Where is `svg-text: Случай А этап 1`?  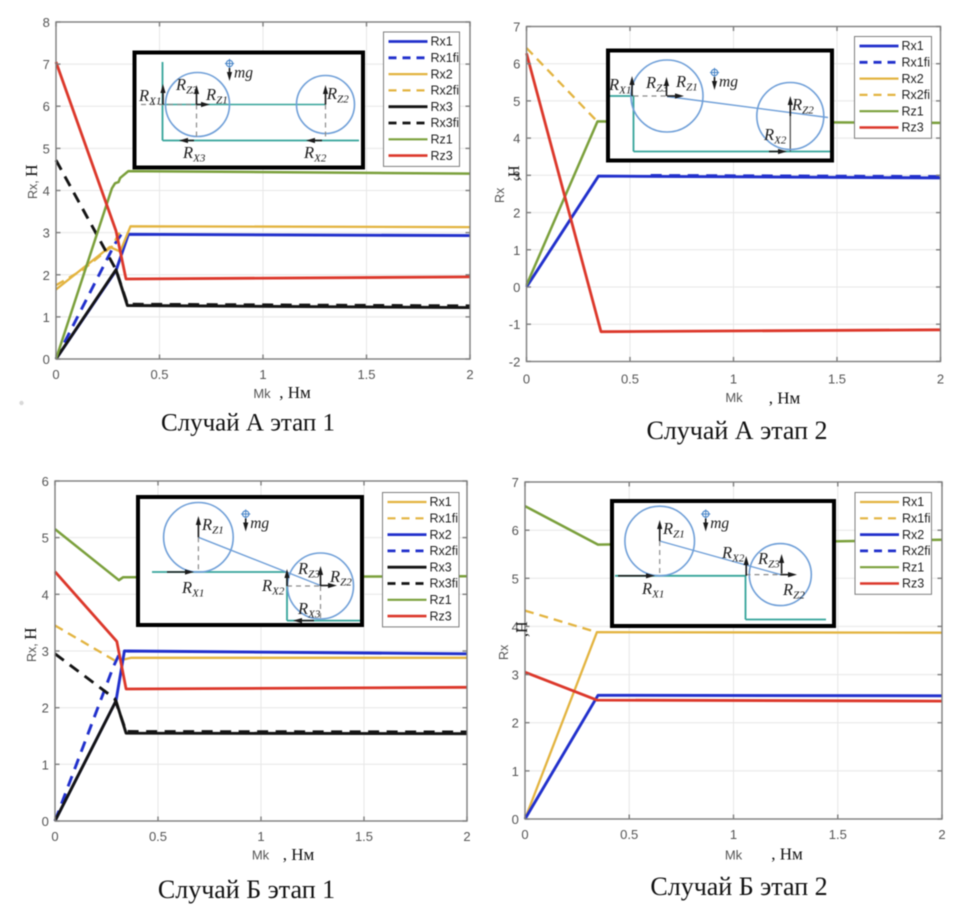
svg-text: Случай А этап 1 is located at coordinates (248, 423).